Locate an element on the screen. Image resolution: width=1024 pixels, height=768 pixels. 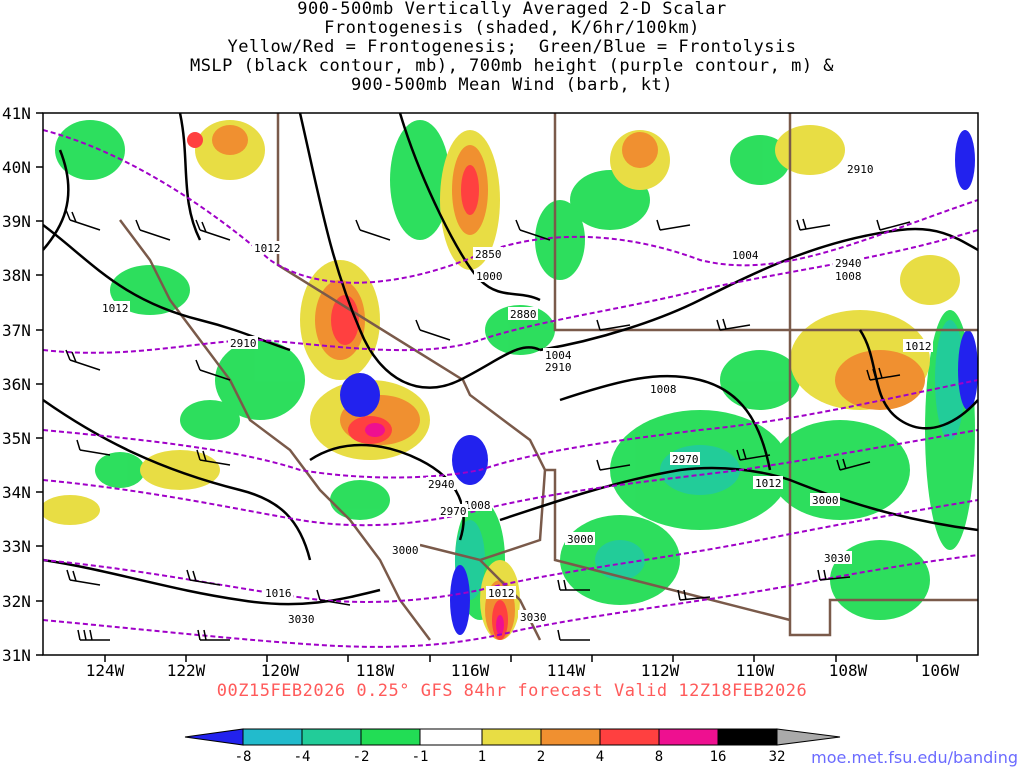
lon-label: 118W is located at coordinates (375, 670).